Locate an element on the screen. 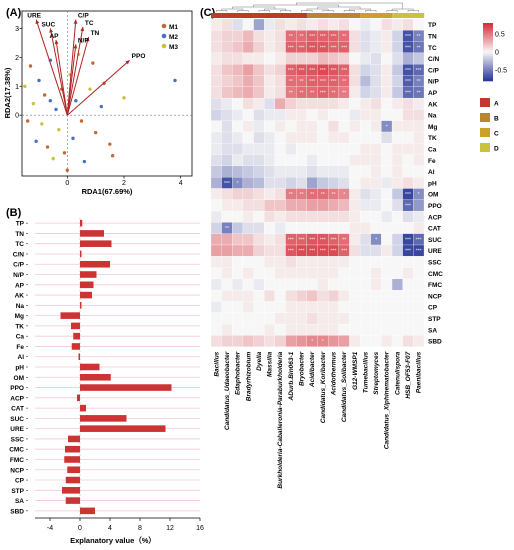  rda-point-m1 is located at coordinates (30, 66).